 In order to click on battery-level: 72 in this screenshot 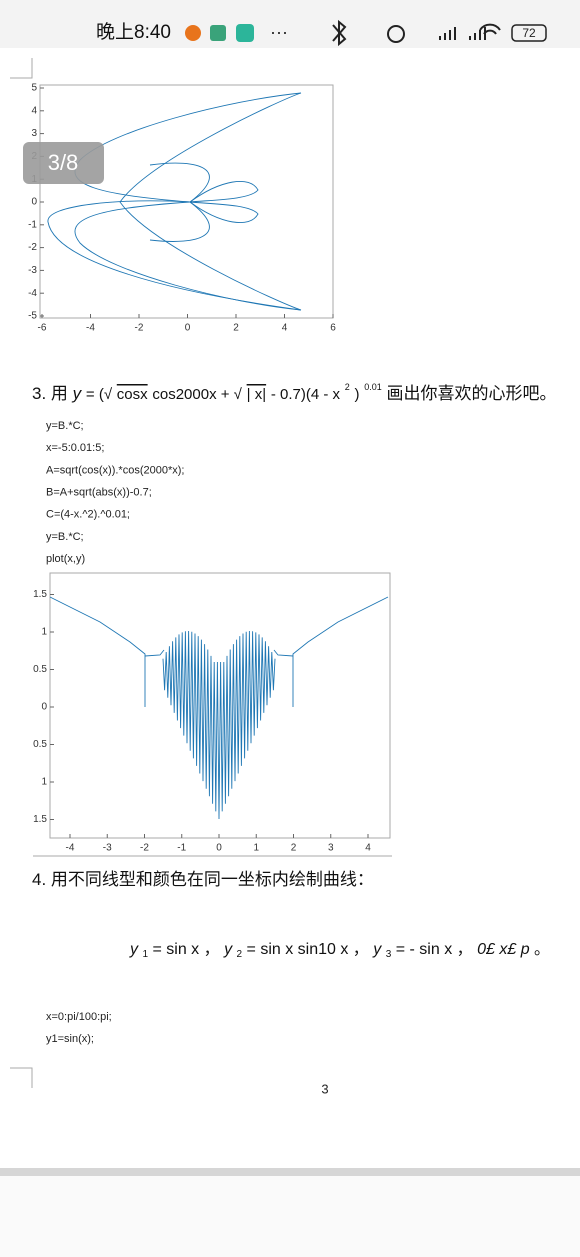, I will do `click(529, 33)`.